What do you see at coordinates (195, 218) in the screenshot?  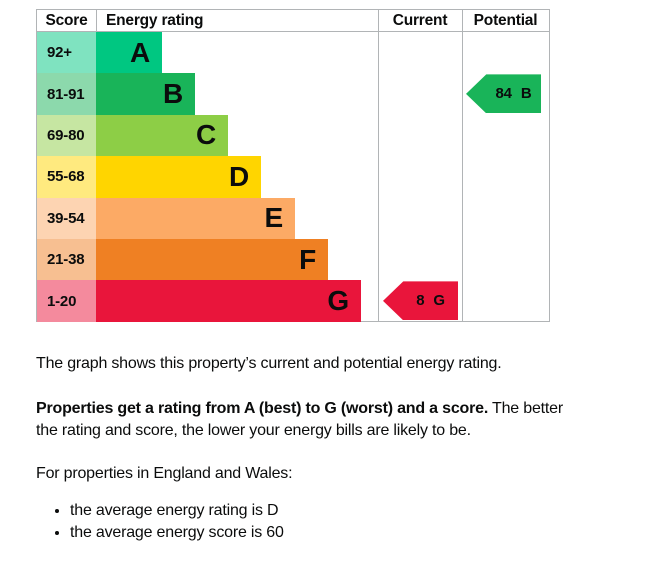 I see `band-bar-e: E` at bounding box center [195, 218].